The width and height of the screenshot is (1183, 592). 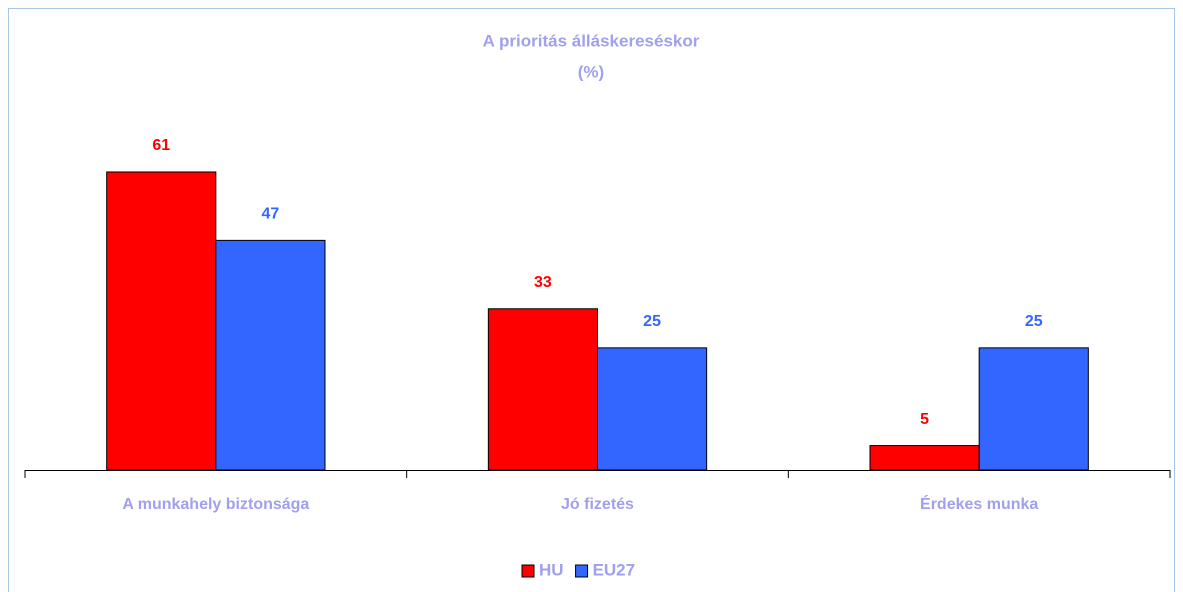 I want to click on x-tick-label: Jó fizetés, so click(x=597, y=504).